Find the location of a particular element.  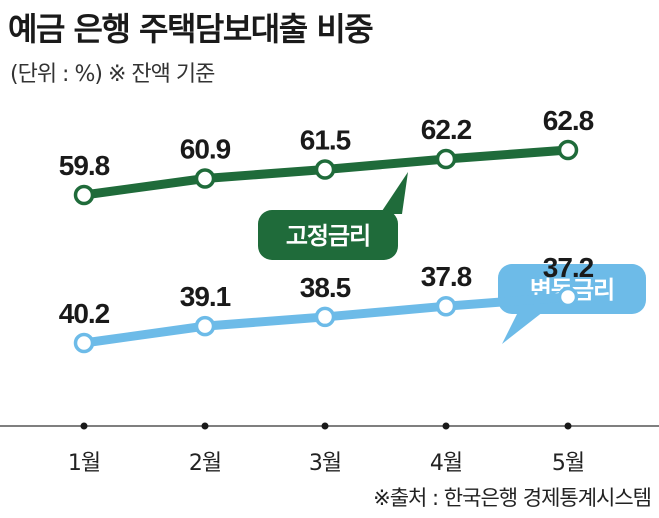

variable-rate-data-label: 37.8 is located at coordinates (446, 276).